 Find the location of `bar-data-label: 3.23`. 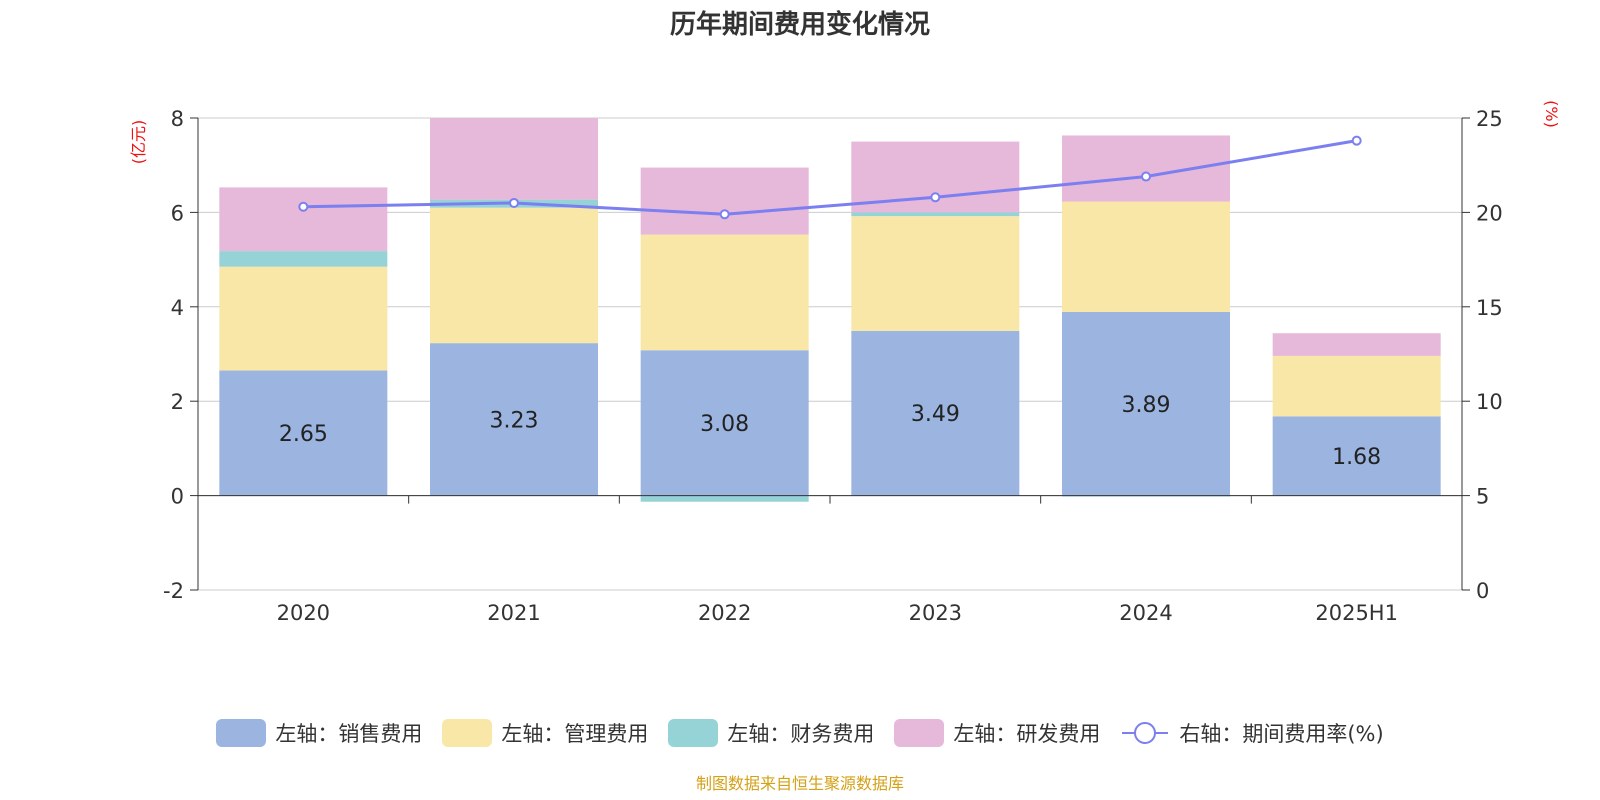

bar-data-label: 3.23 is located at coordinates (514, 420).